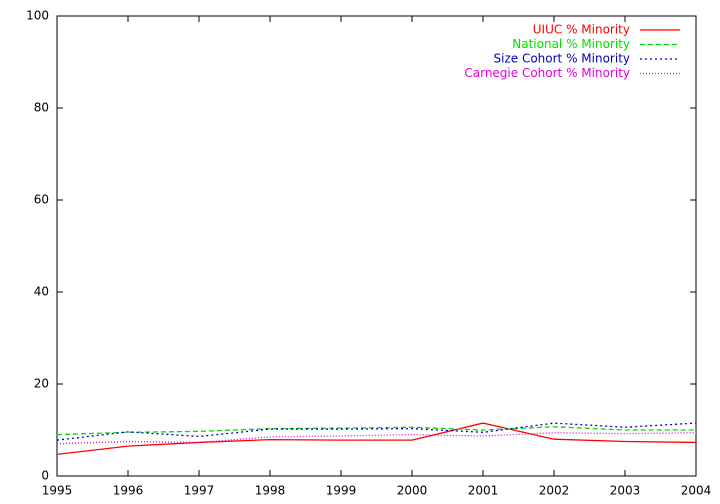  What do you see at coordinates (571, 44) in the screenshot?
I see `legend-label: National % Minority` at bounding box center [571, 44].